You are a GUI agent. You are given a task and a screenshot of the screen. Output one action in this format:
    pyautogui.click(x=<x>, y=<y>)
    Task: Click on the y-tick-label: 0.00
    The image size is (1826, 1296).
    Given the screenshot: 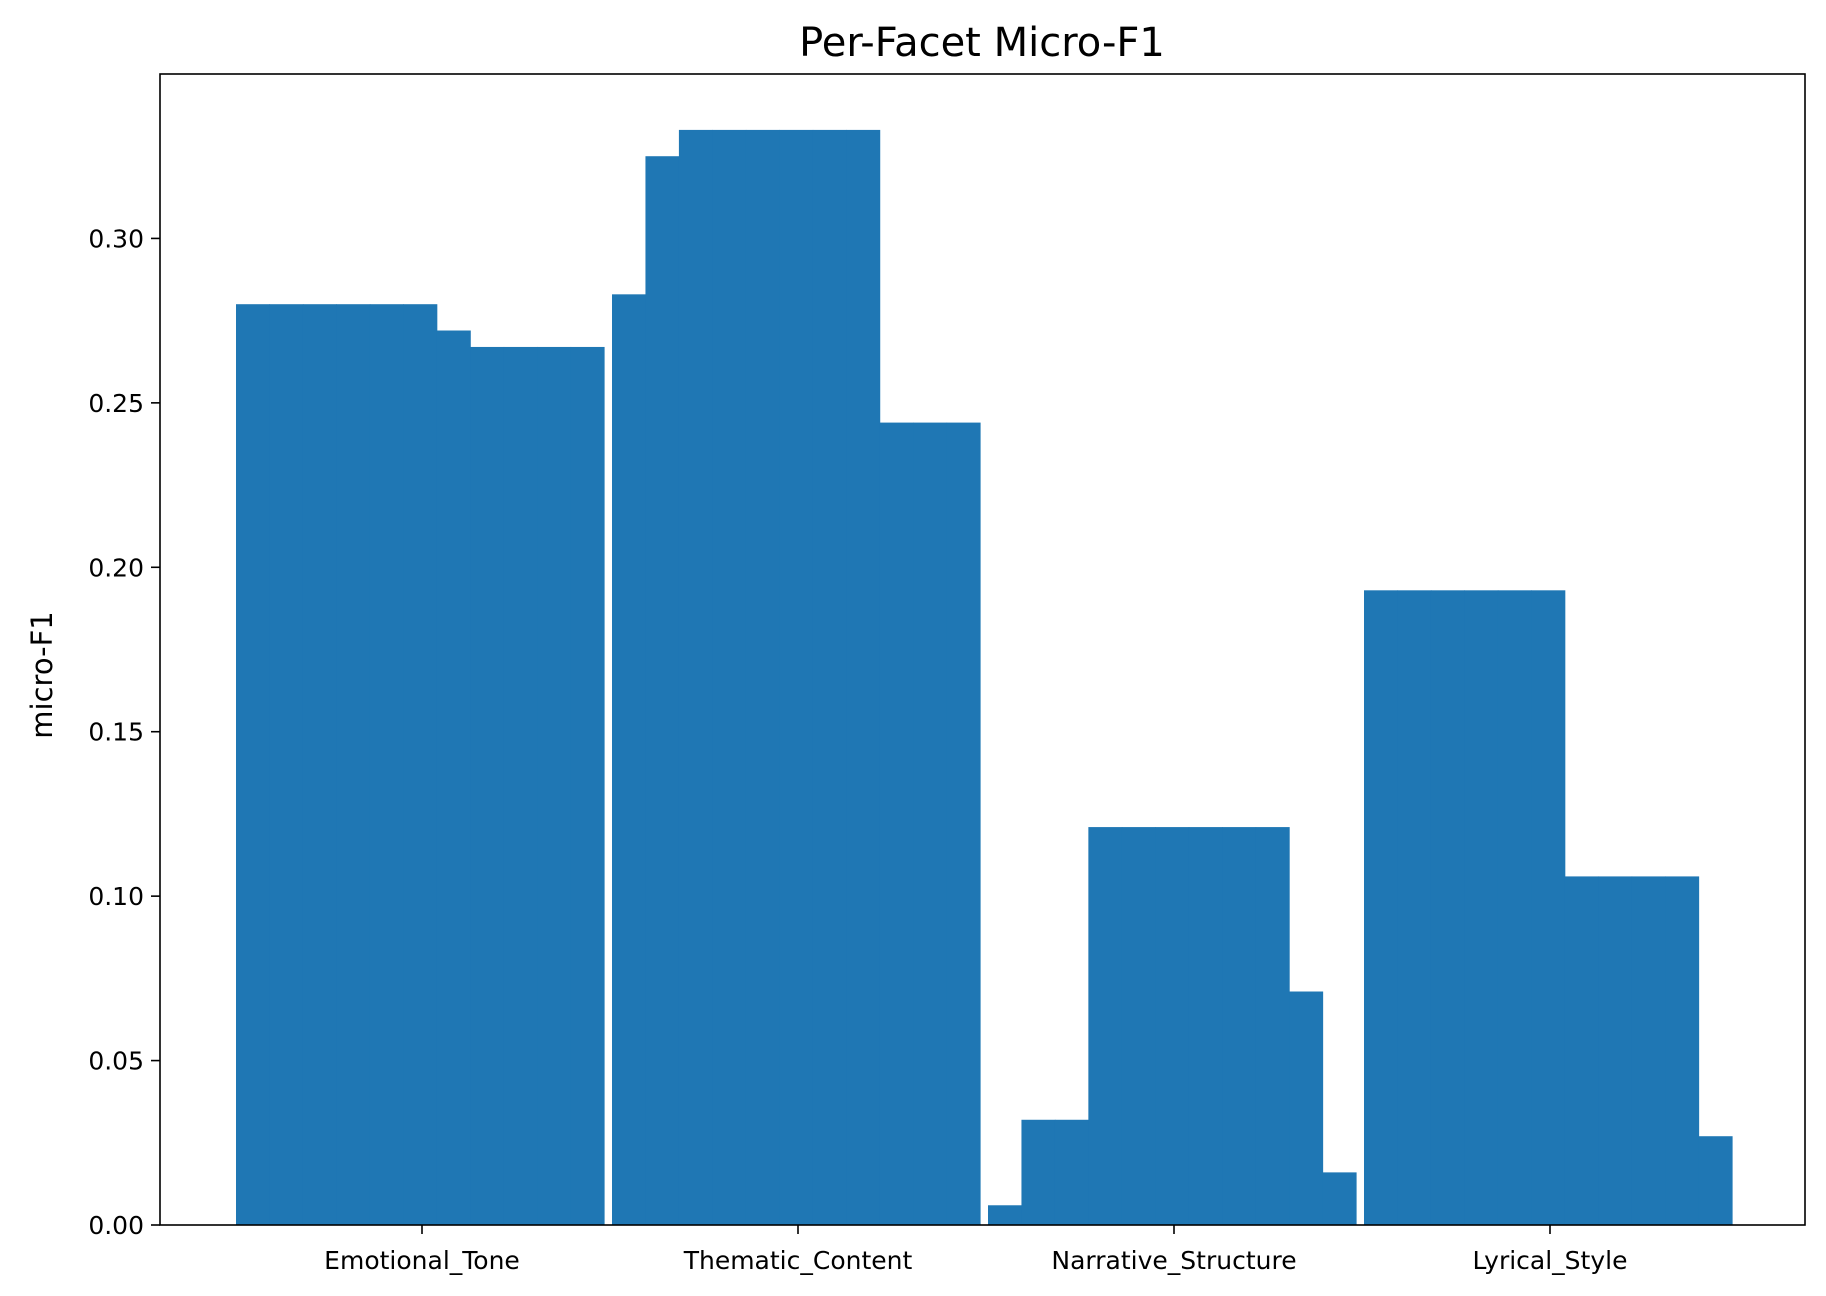 What is the action you would take?
    pyautogui.click(x=116, y=1225)
    